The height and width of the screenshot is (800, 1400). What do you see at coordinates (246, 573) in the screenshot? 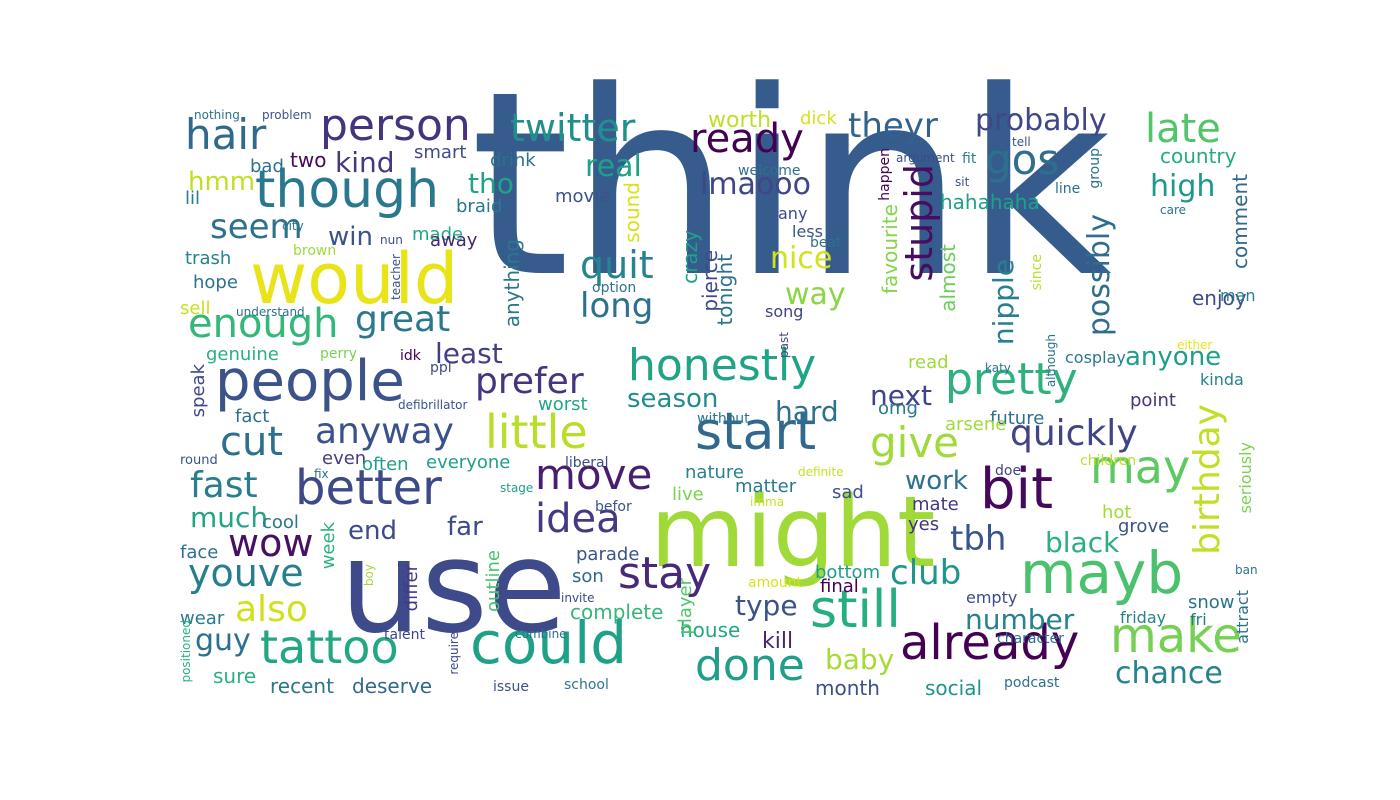
I see `word-25: youve` at bounding box center [246, 573].